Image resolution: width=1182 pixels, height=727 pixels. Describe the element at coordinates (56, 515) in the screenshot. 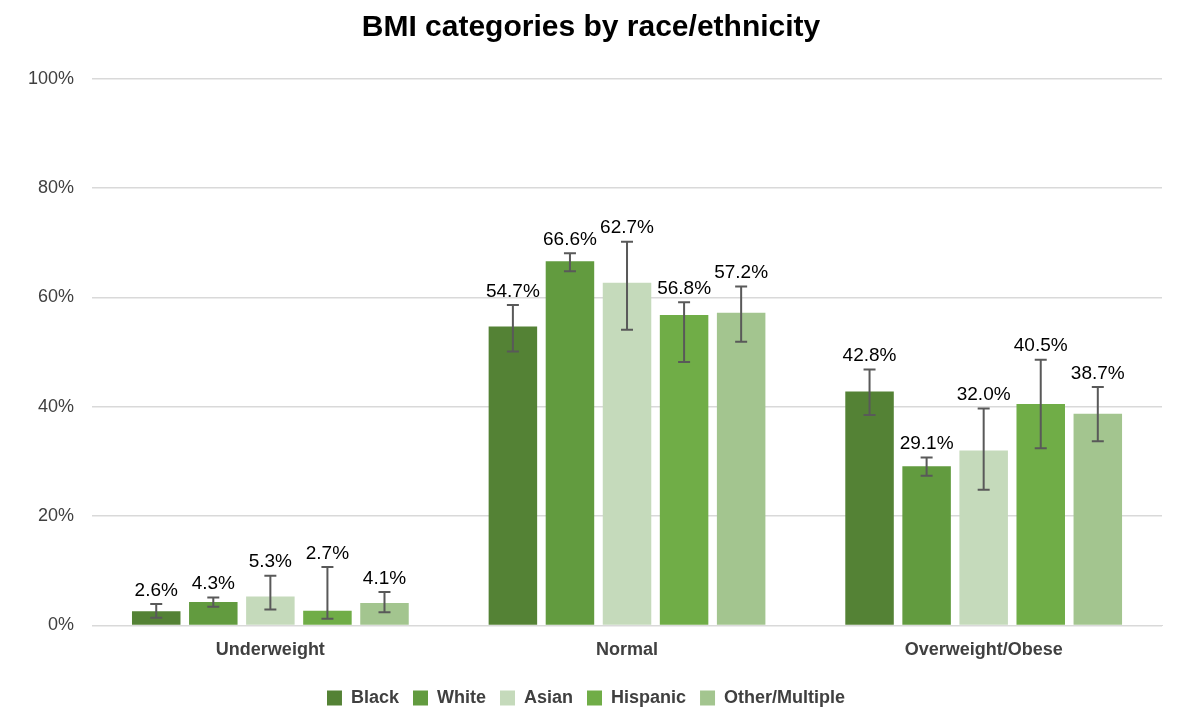

I see `y-tick-label: 20%` at that location.